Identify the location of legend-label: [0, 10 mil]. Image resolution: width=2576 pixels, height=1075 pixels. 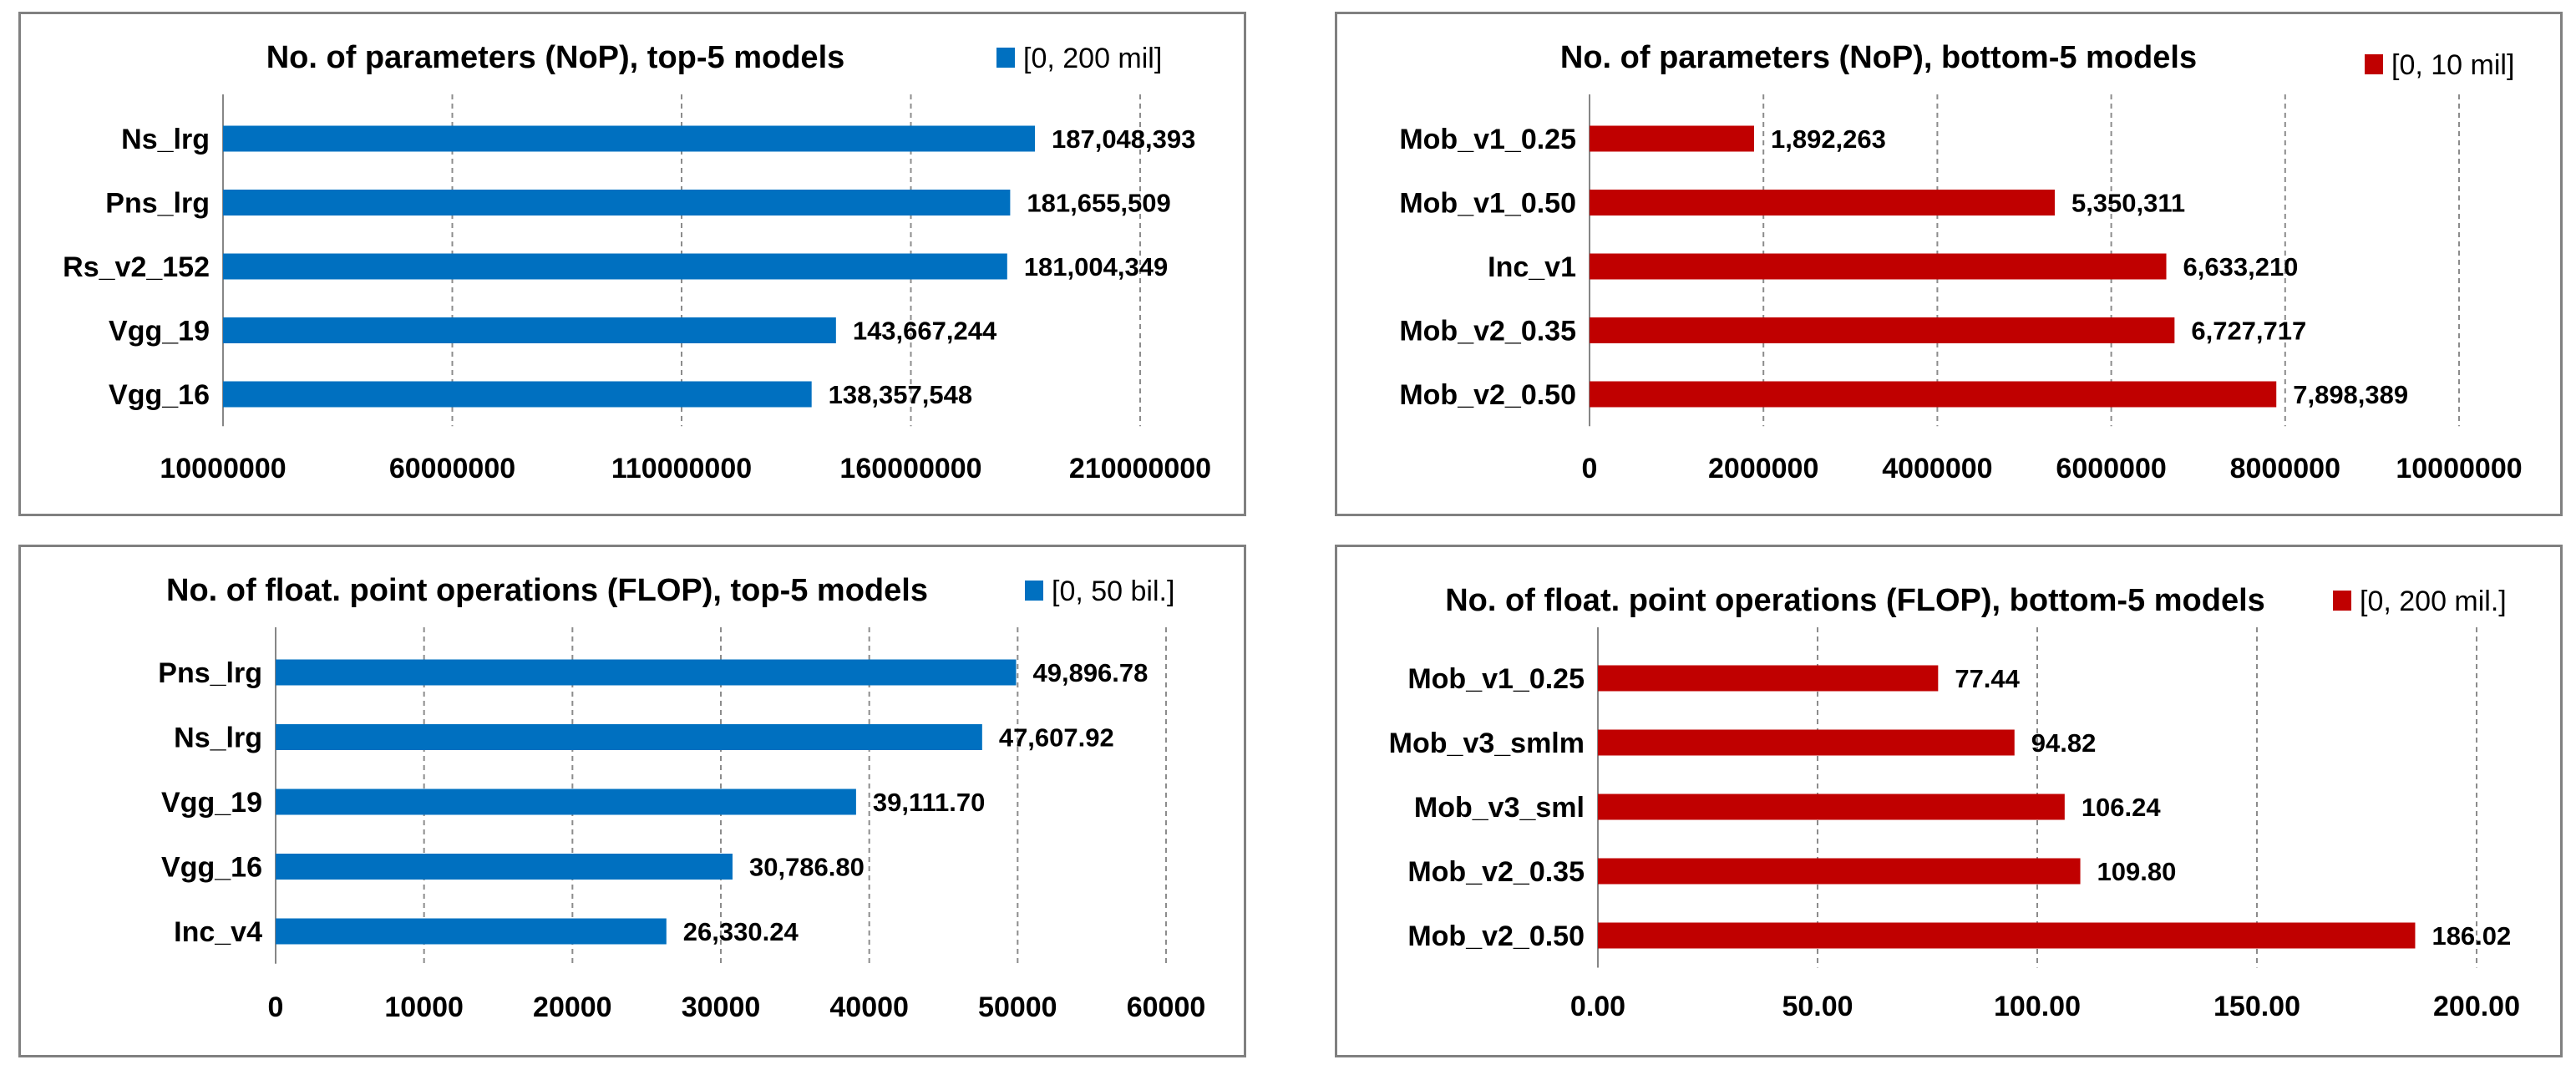
(2452, 65).